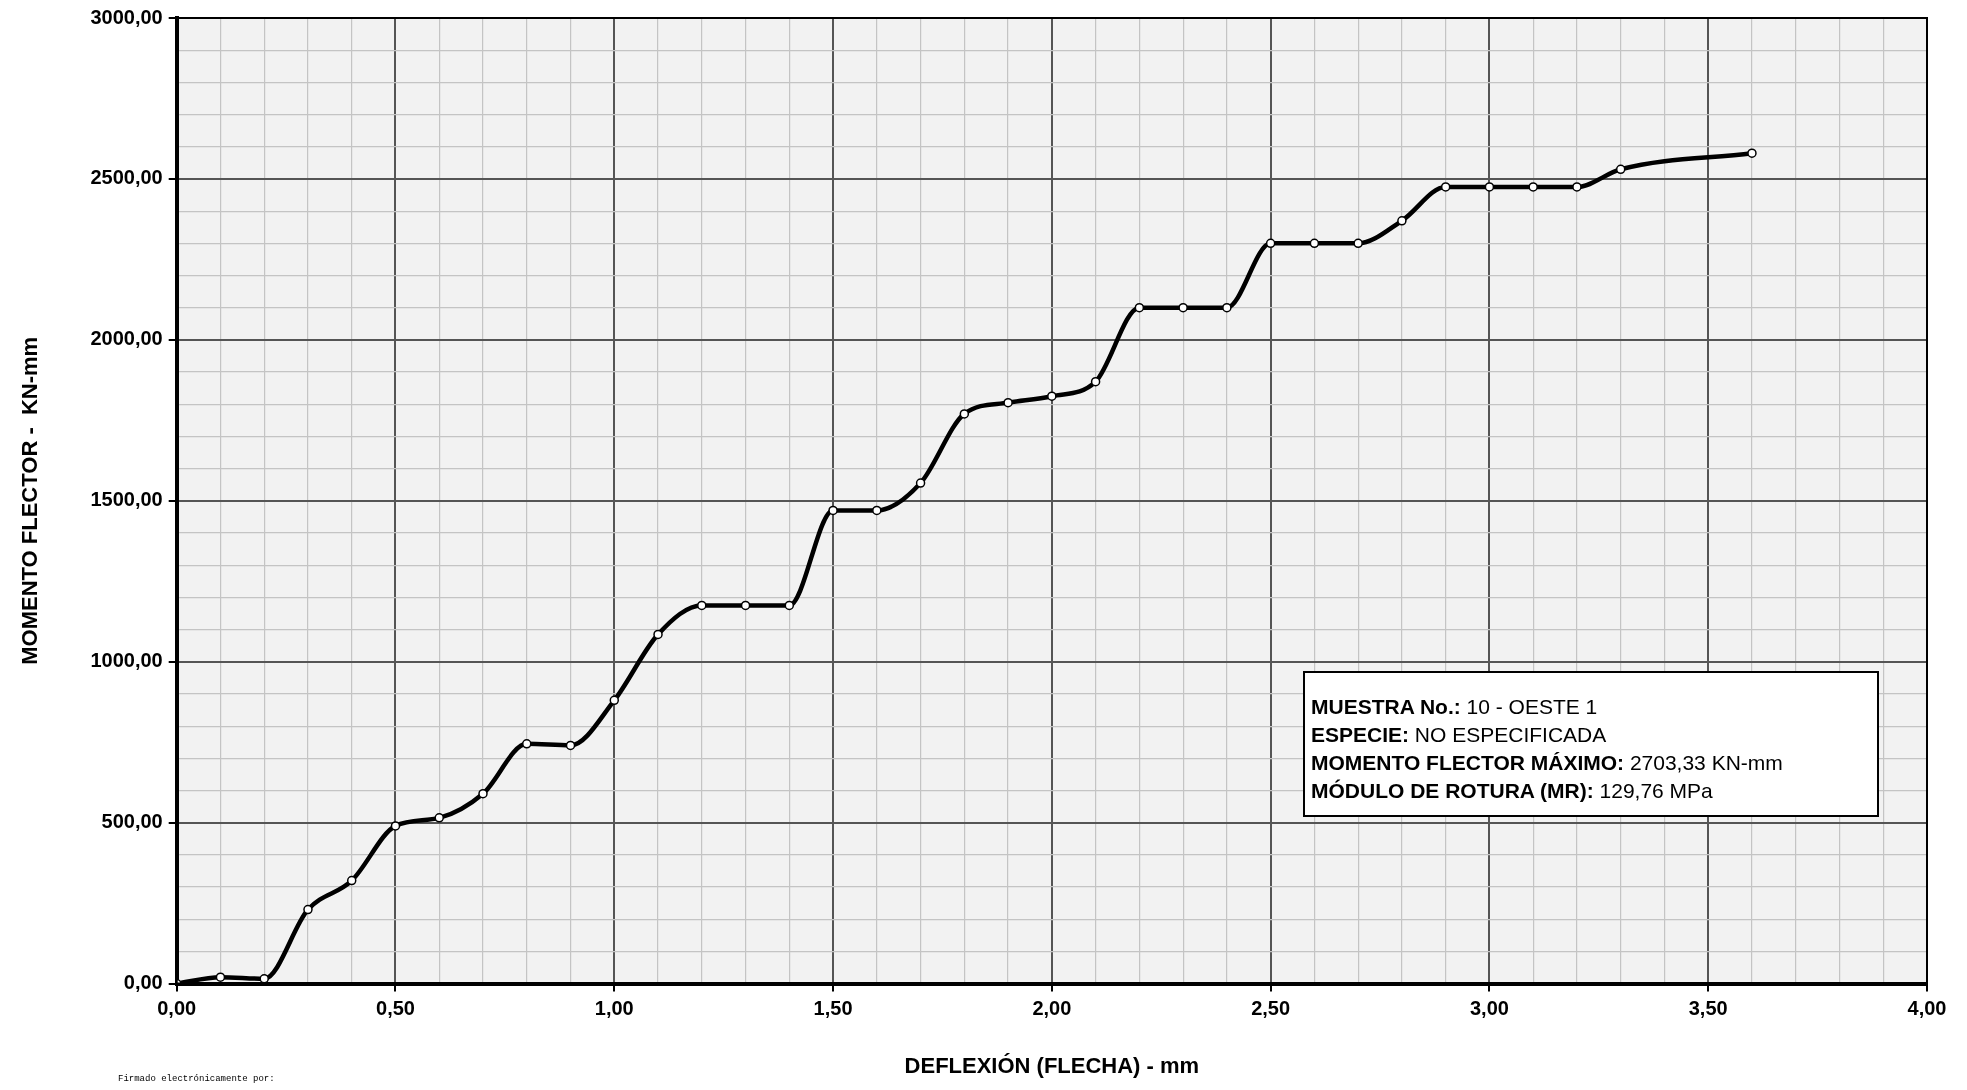  What do you see at coordinates (1708, 1008) in the screenshot?
I see `x-tick-label: 3,50` at bounding box center [1708, 1008].